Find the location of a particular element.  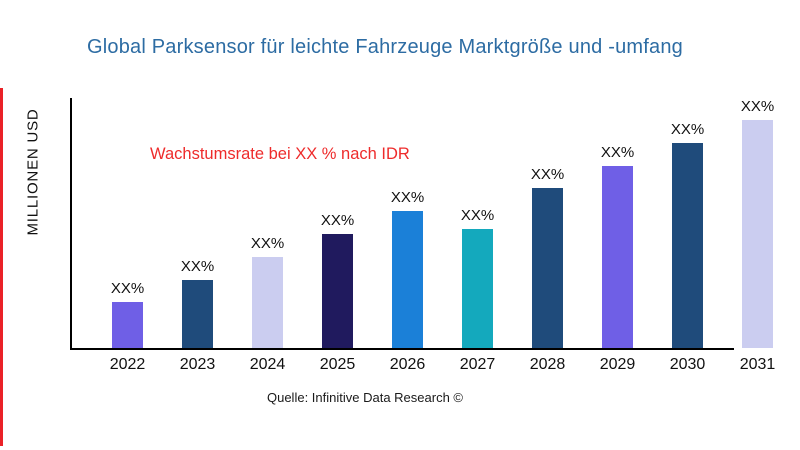

bar-2022 is located at coordinates (127, 325).